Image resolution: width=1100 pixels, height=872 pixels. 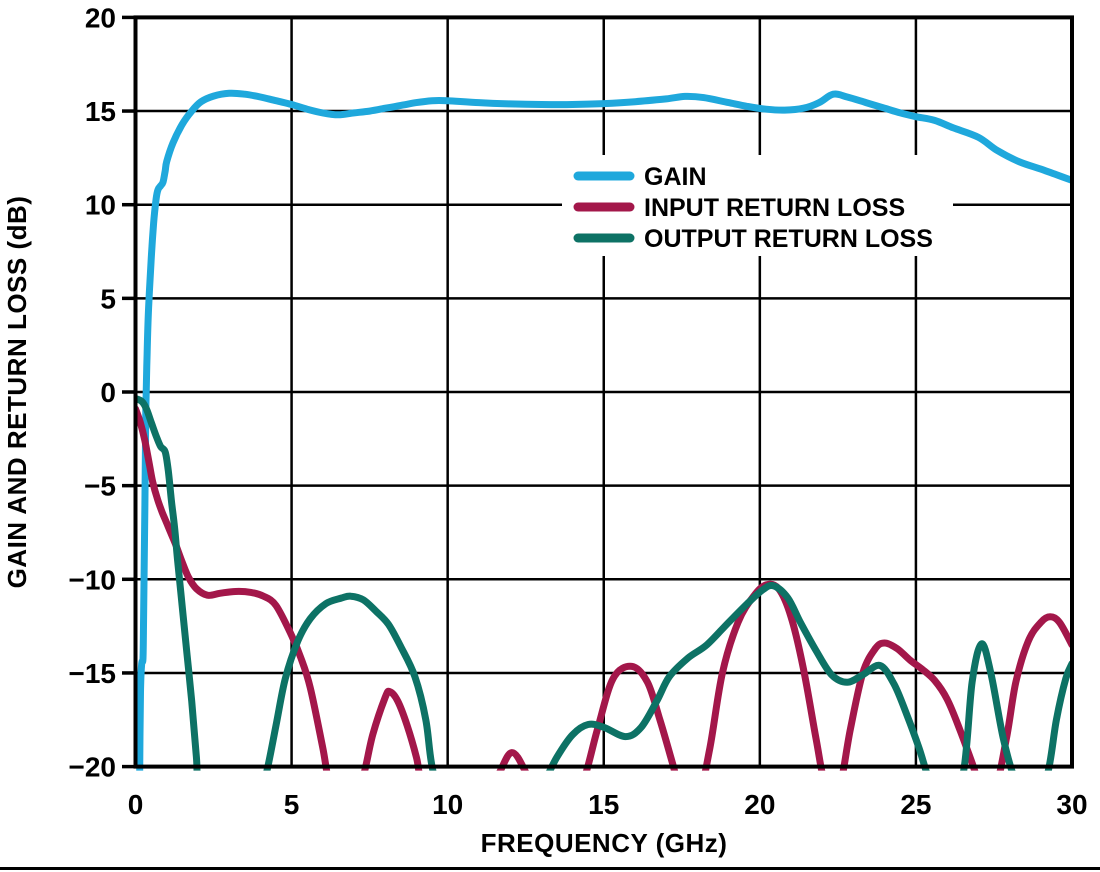 I want to click on x-tick-labels: 0 5 10 15 20 25 30, so click(x=608, y=804).